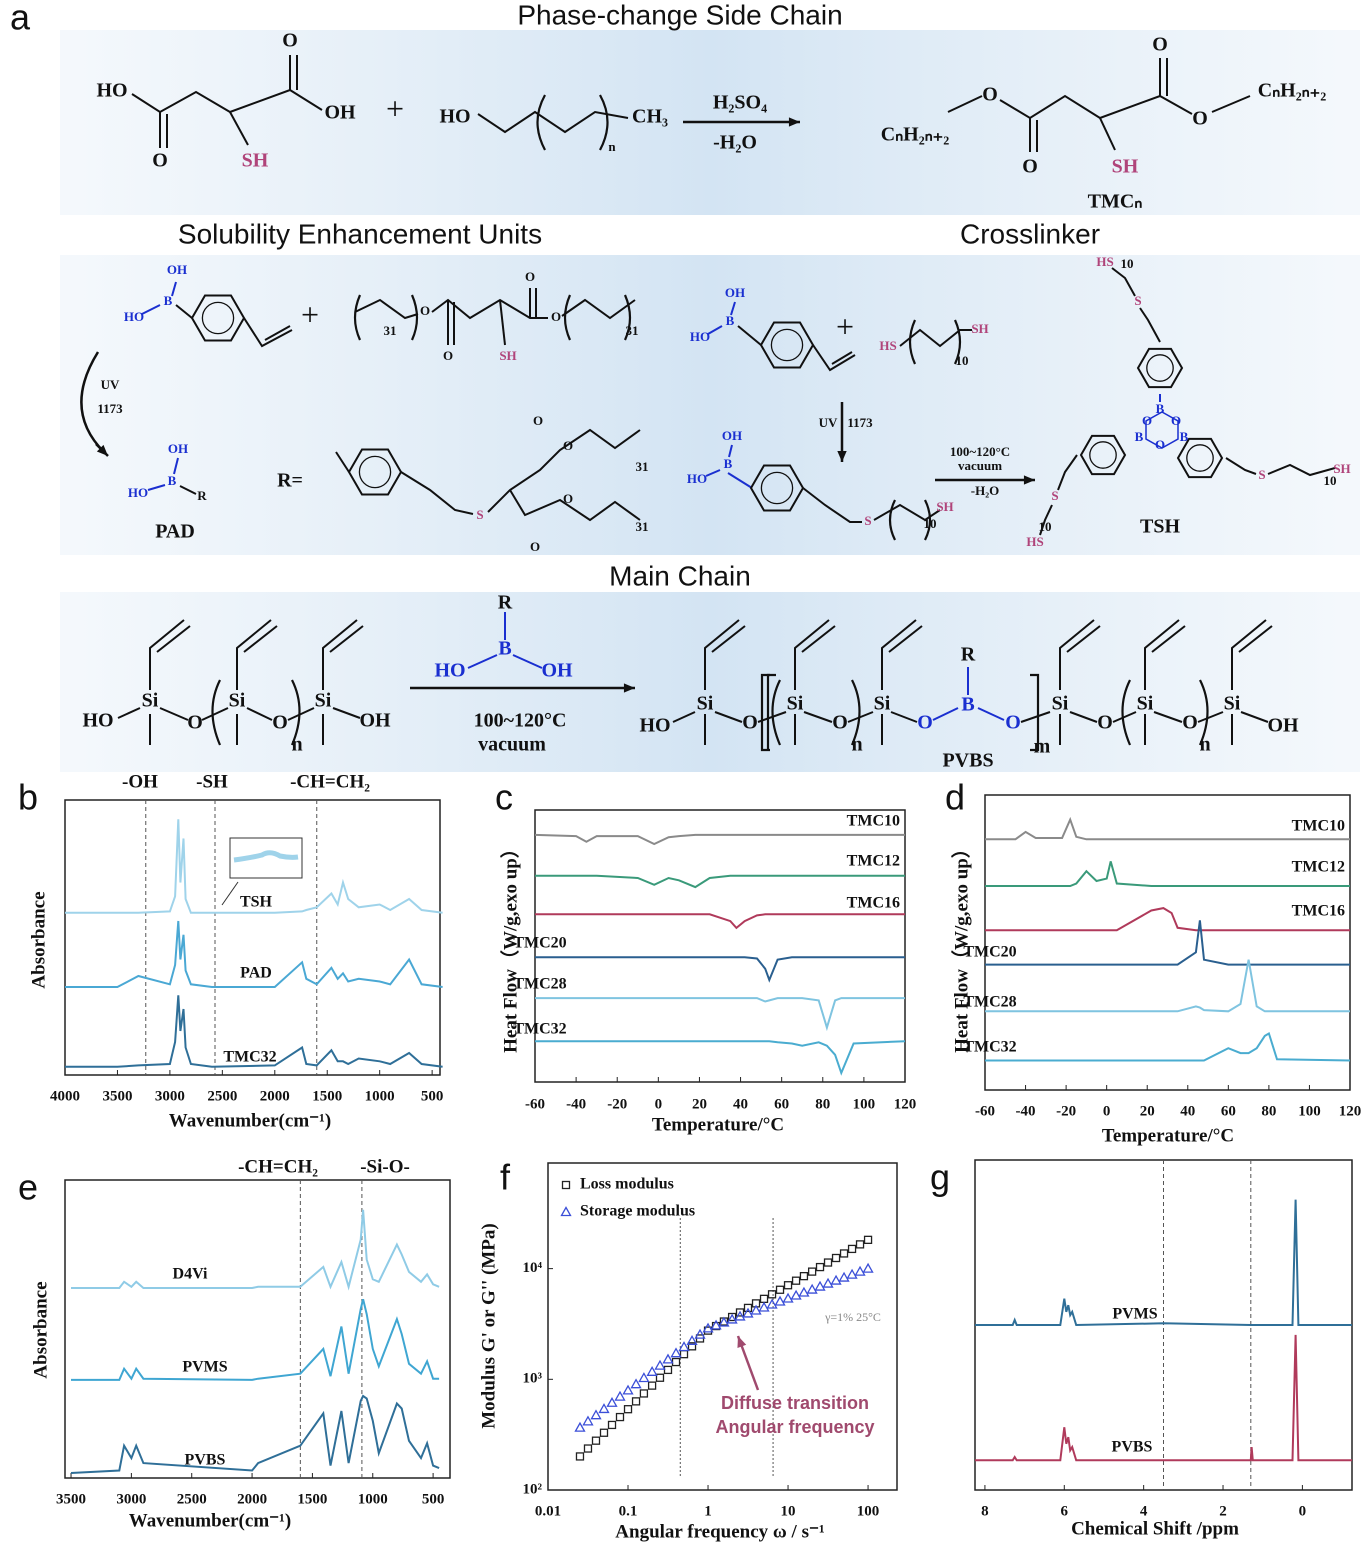 This screenshot has height=1550, width=1372. What do you see at coordinates (212, 781) in the screenshot?
I see `annotation: -SH` at bounding box center [212, 781].